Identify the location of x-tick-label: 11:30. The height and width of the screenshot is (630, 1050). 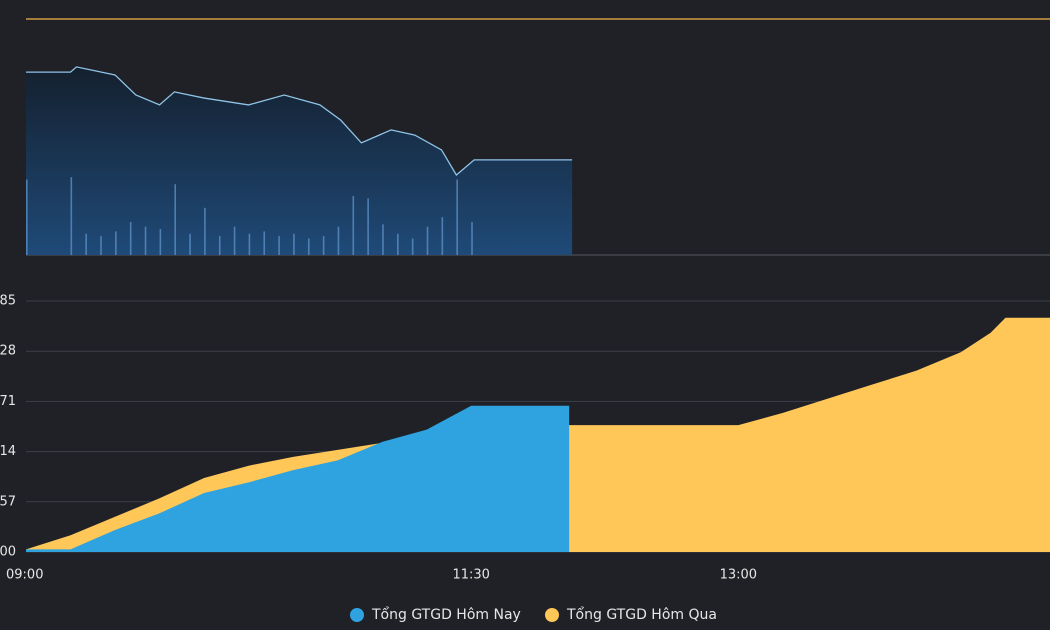
(470, 575).